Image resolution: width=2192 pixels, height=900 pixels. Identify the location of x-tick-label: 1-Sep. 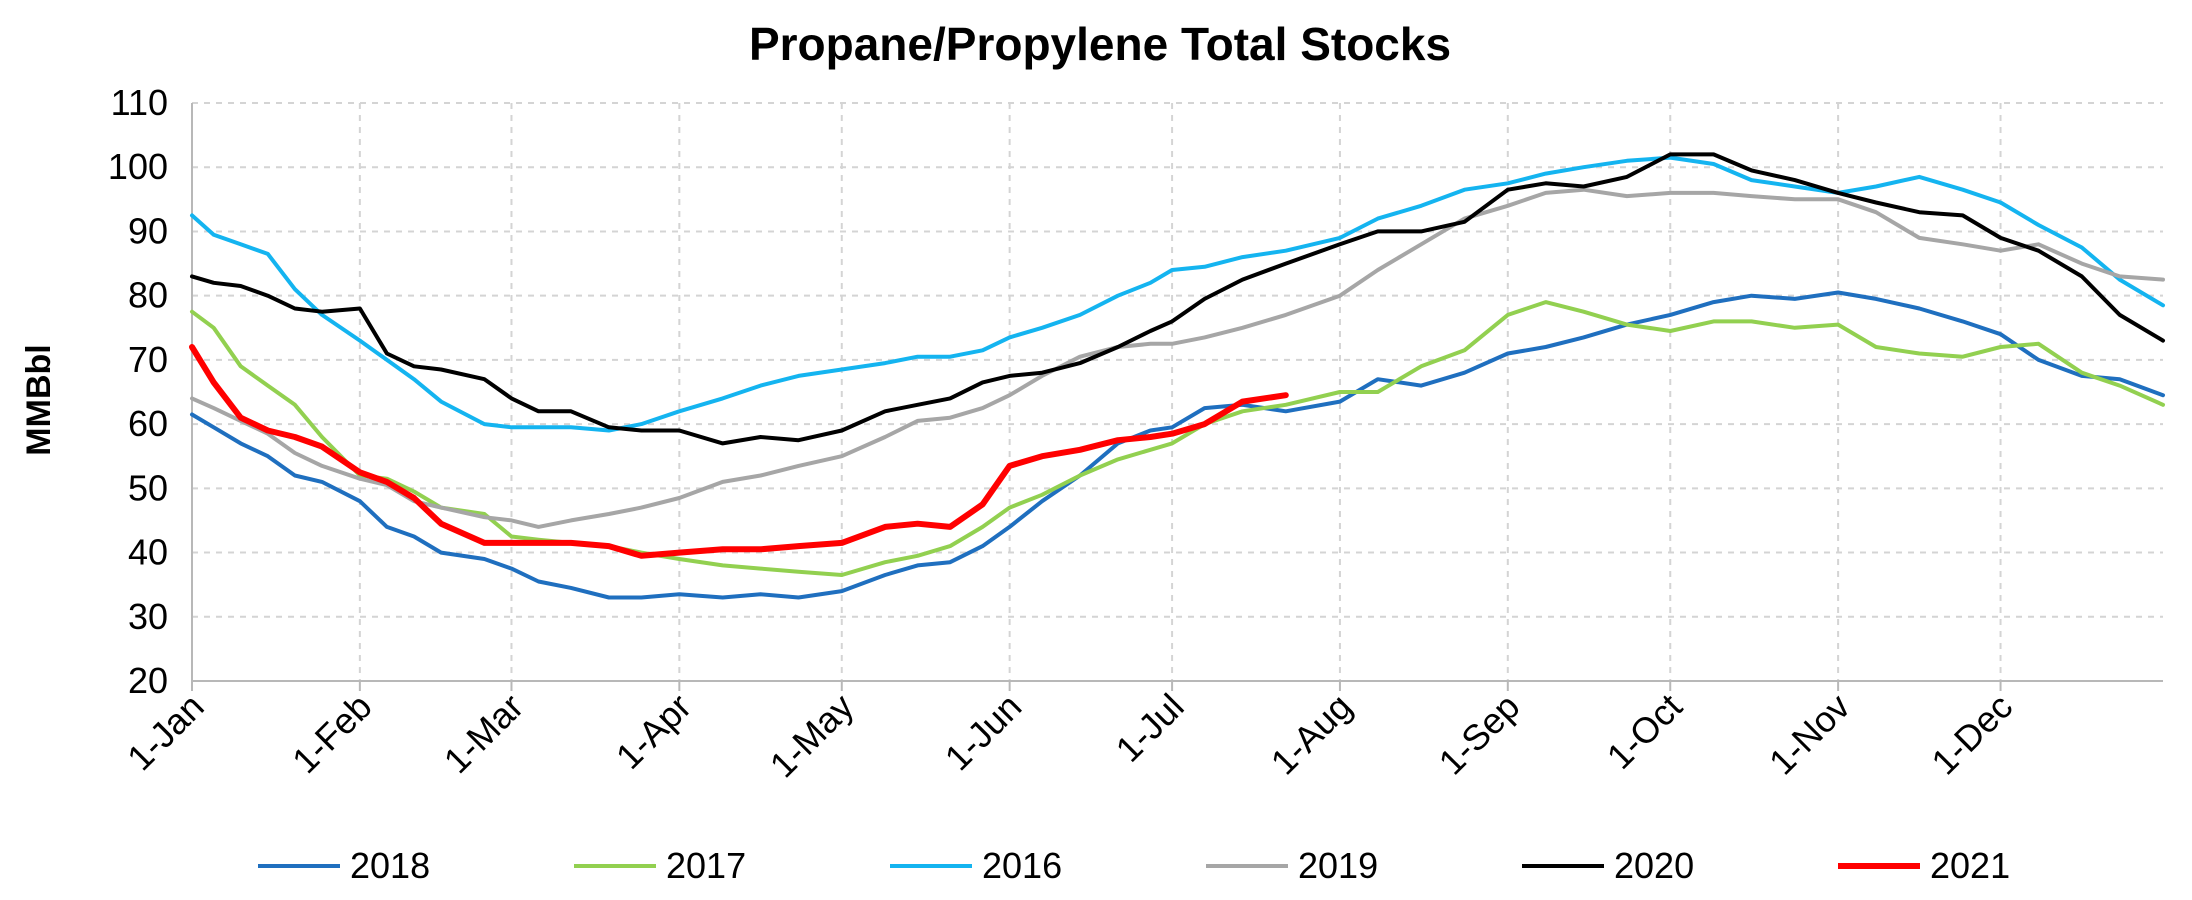
(1479, 734).